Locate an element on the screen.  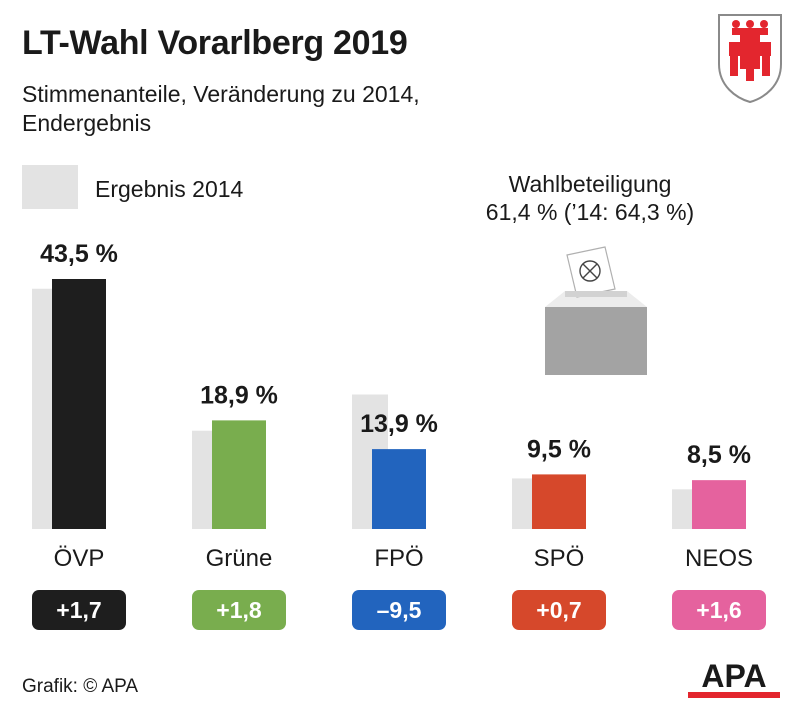
turnout-block: Wahlbeteiligung 61,4 % (’14: 64,3 %) is located at coordinates (590, 198).